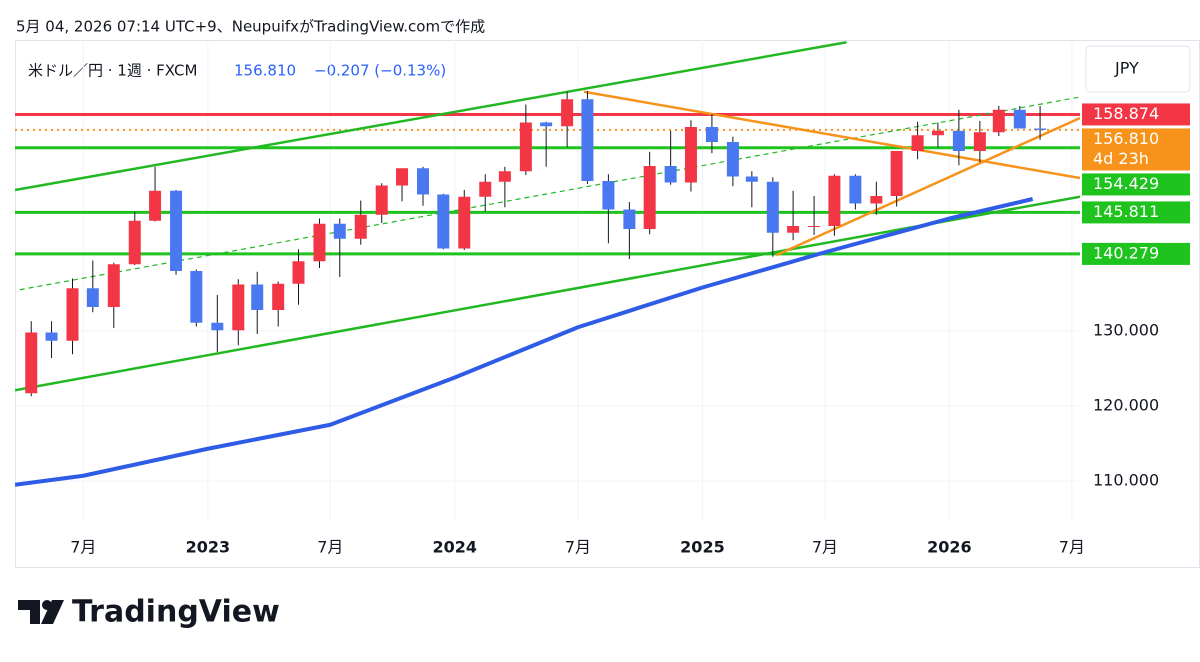  I want to click on price-label: 4d 23h, so click(1121, 158).